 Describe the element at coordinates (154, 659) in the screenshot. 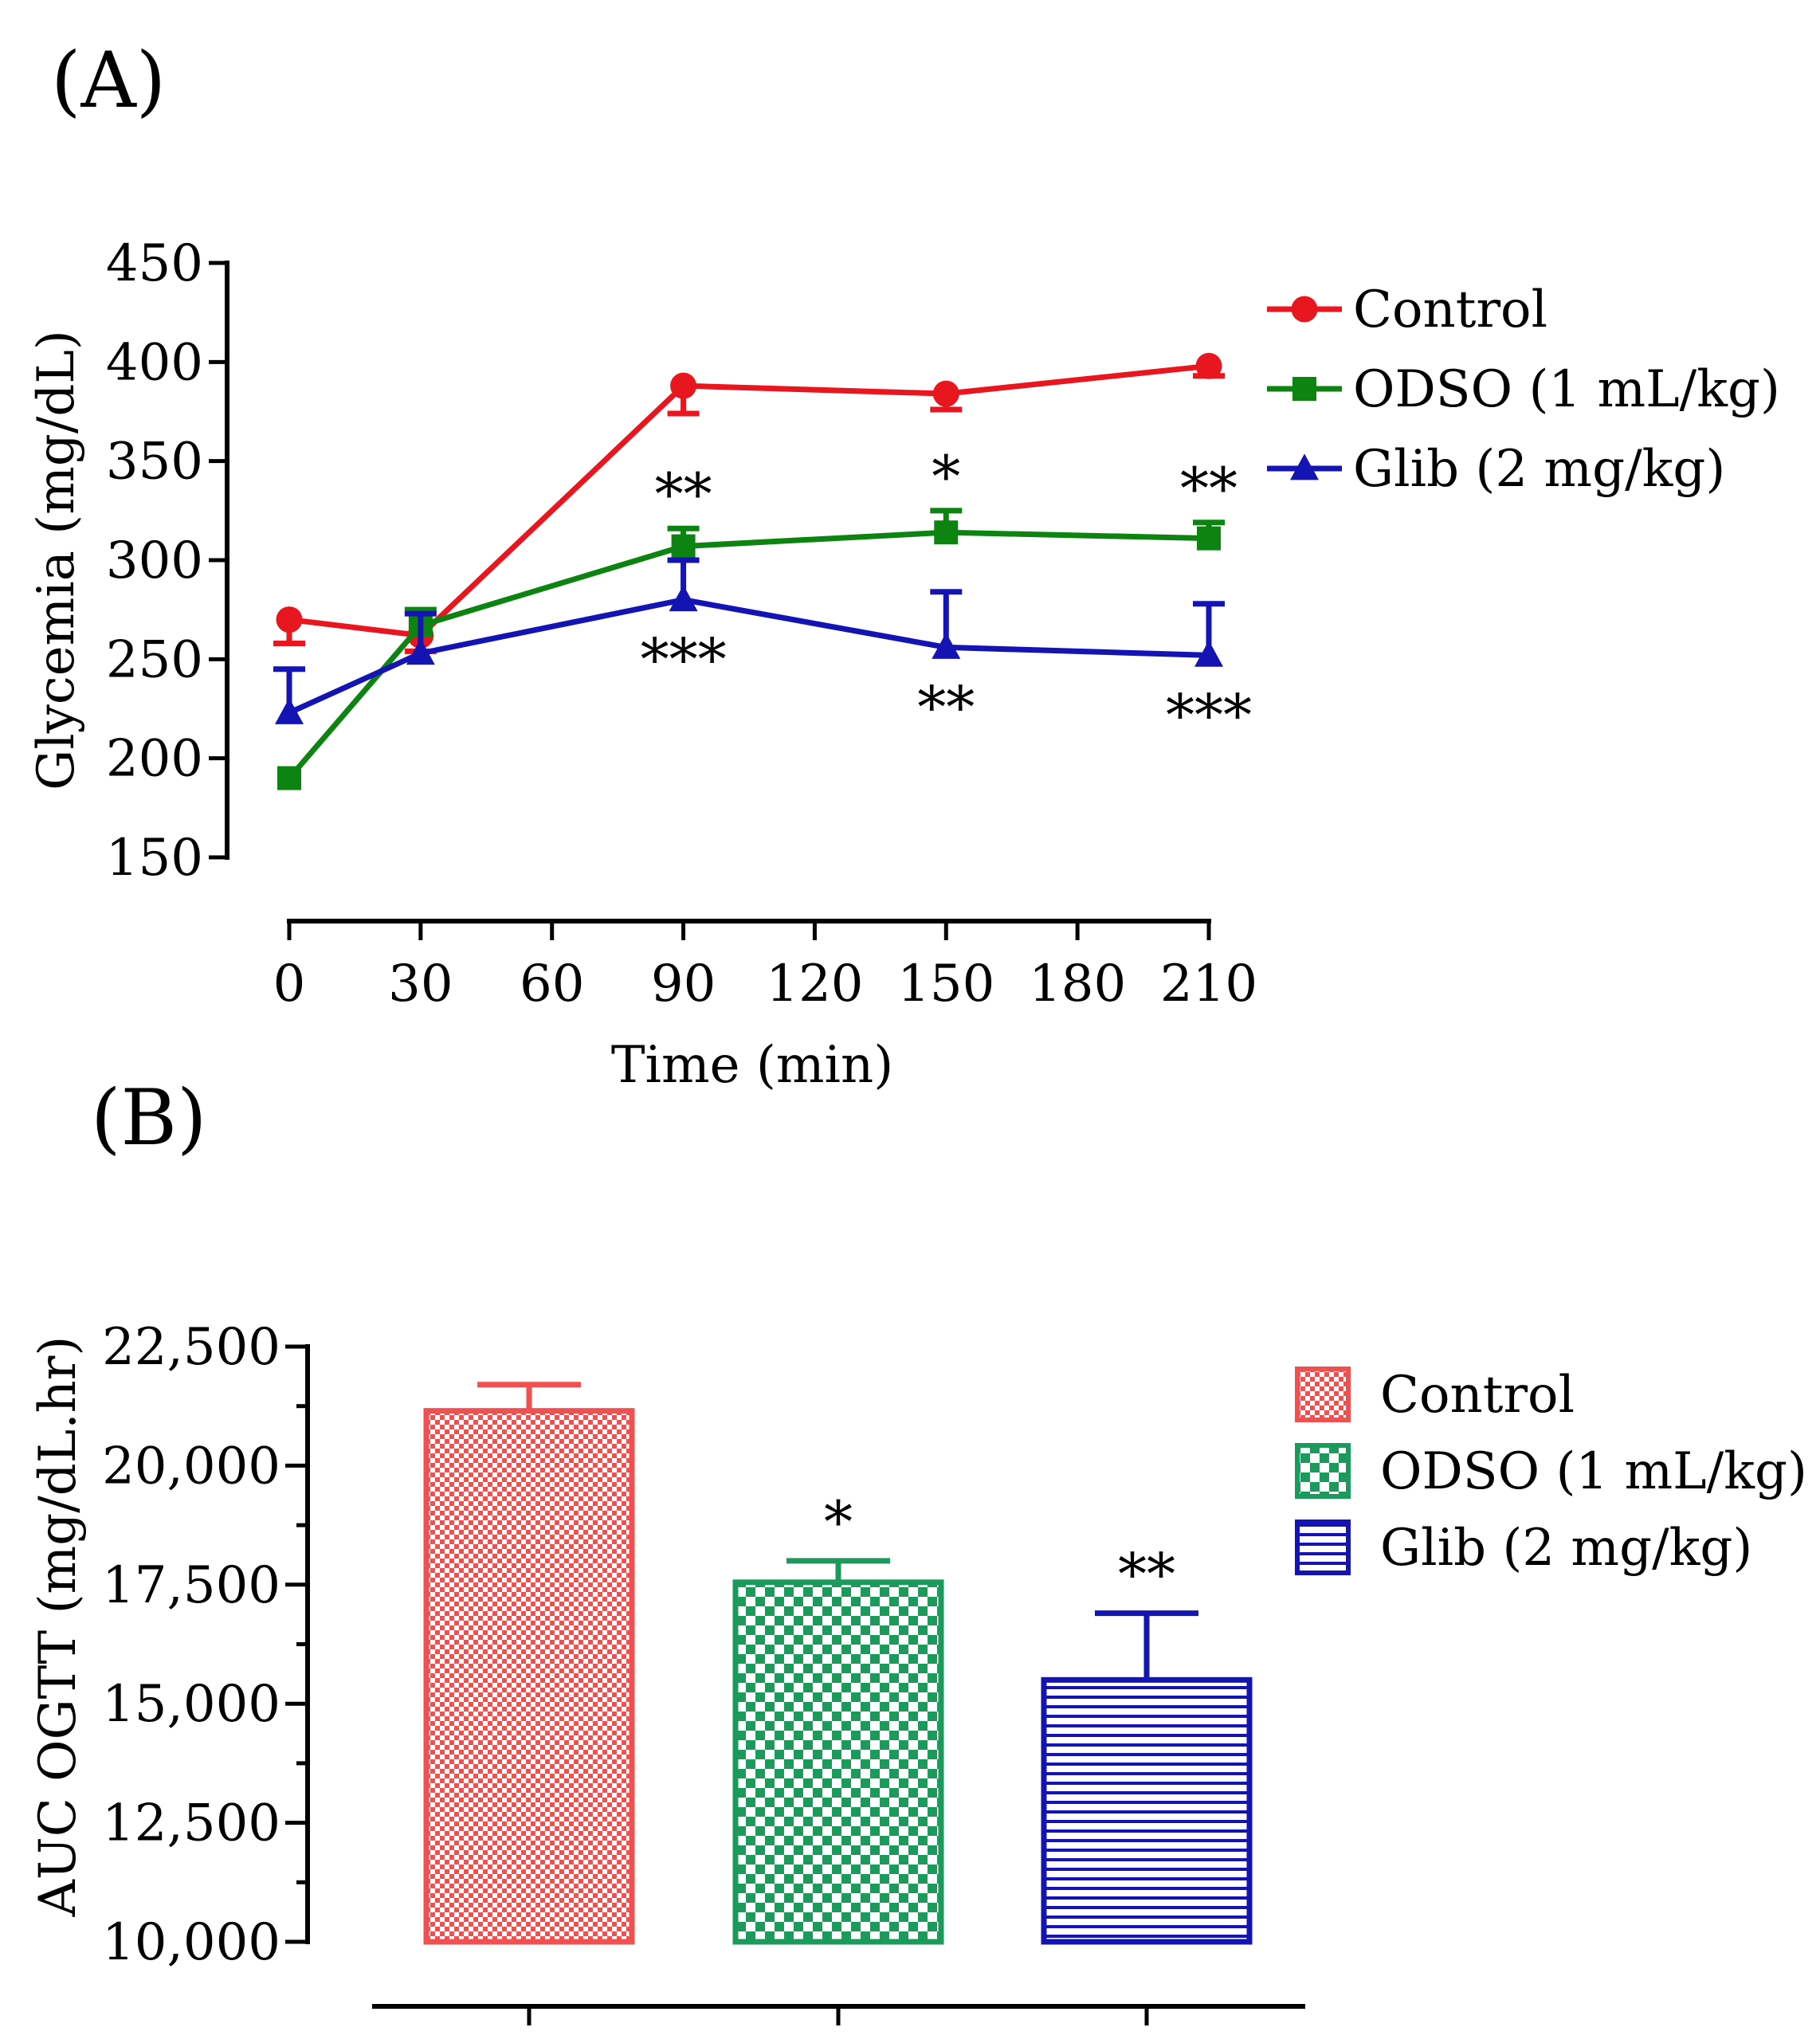

I see `y-tick-label: 250` at that location.